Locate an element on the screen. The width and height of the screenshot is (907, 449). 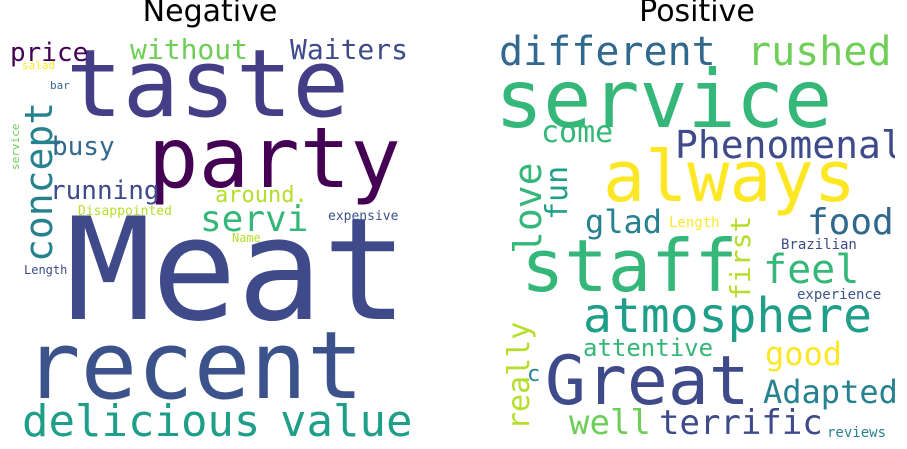
word-well: well is located at coordinates (610, 423).